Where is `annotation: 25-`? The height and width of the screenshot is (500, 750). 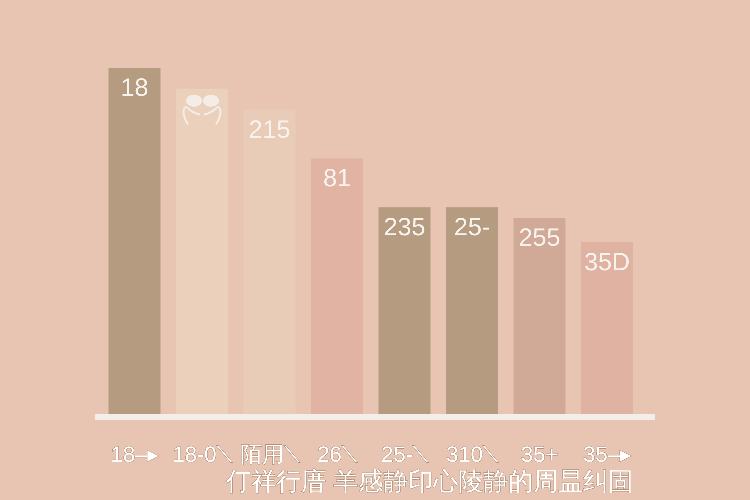
annotation: 25- is located at coordinates (472, 228).